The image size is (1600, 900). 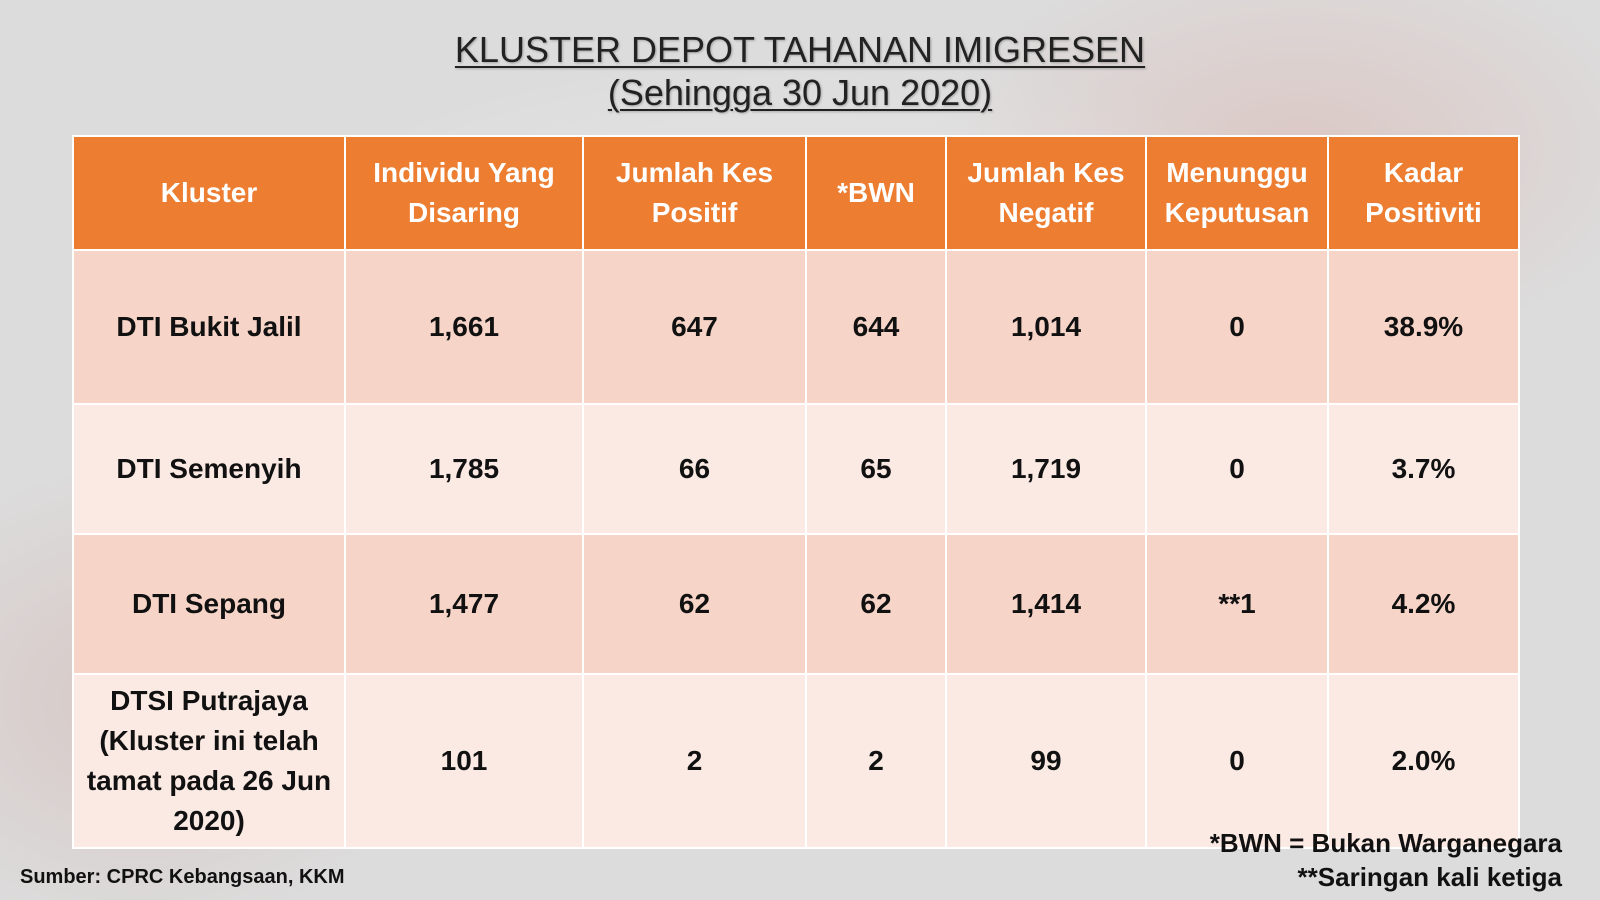 I want to click on title-line-2: (Sehingga 30 Jun 2020), so click(x=800, y=92).